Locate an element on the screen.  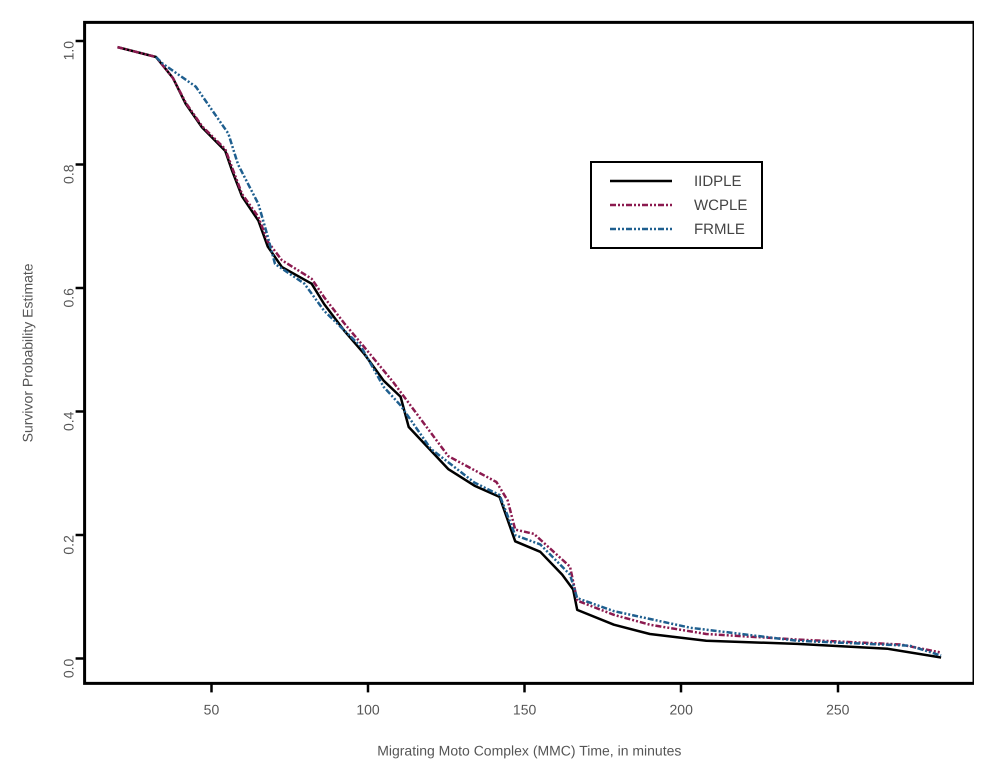
y-tick-label: 0.4 is located at coordinates (68, 421).